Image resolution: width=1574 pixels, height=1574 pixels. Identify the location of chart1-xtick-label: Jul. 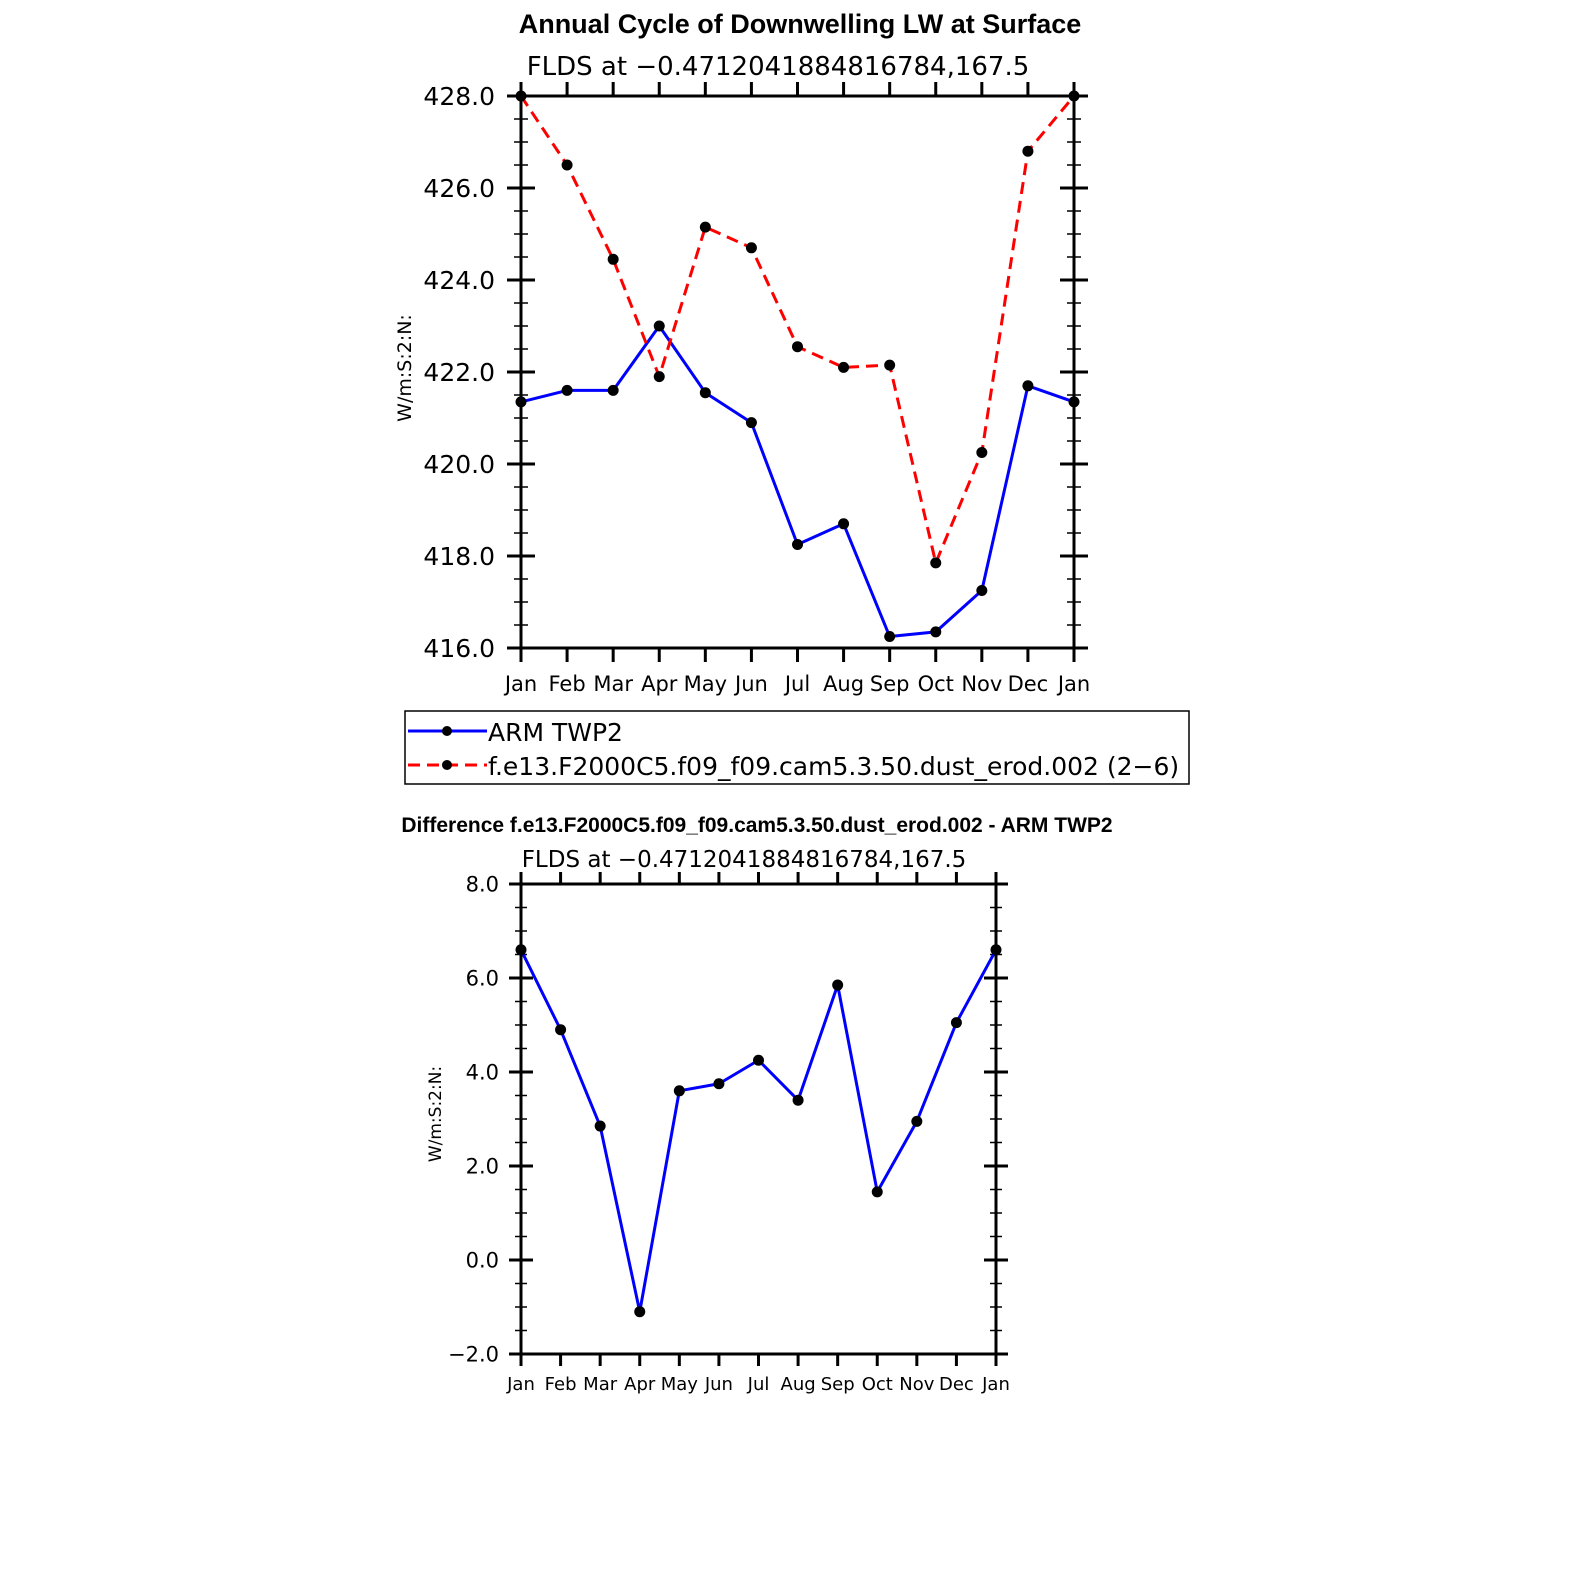
(796, 684).